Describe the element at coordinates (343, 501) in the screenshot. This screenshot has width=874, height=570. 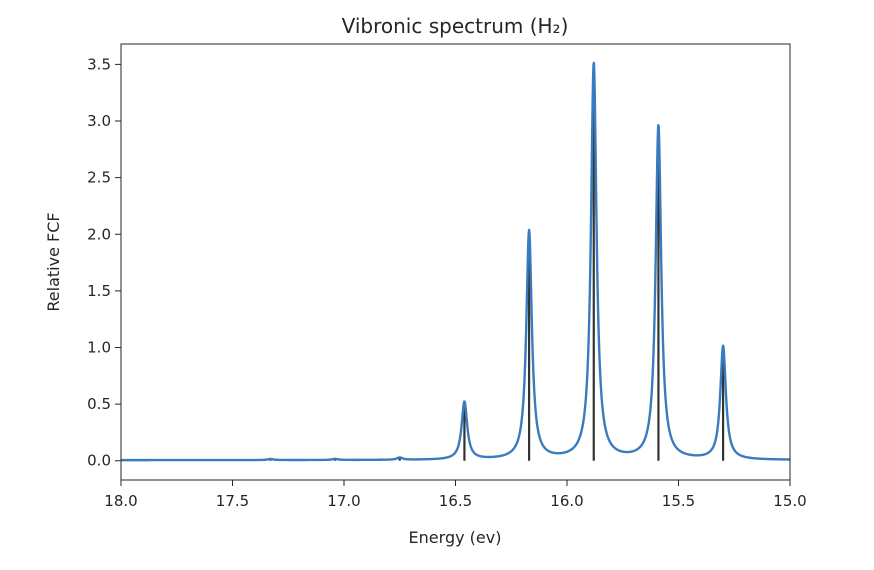
I see `x-tick-label: 17.0` at that location.